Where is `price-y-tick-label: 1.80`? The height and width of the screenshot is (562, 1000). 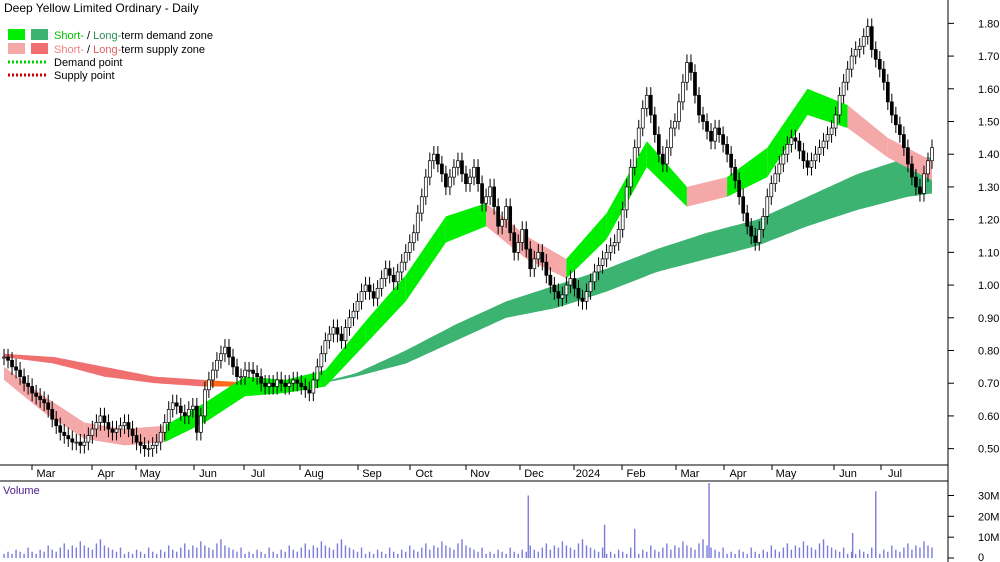 price-y-tick-label: 1.80 is located at coordinates (988, 24).